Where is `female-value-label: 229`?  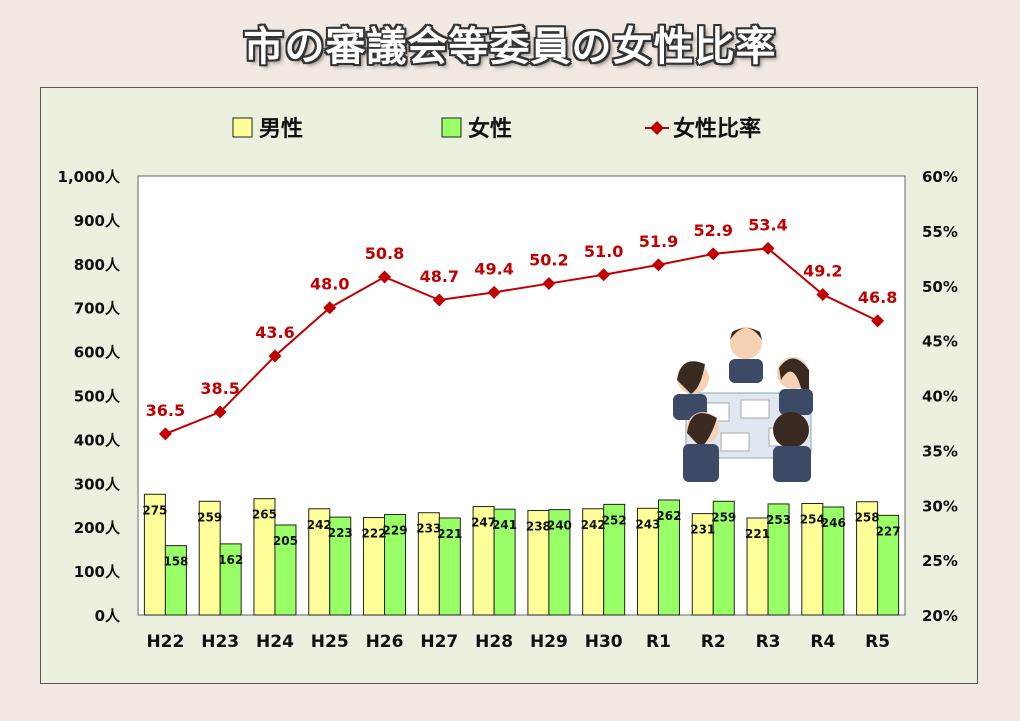
female-value-label: 229 is located at coordinates (395, 530).